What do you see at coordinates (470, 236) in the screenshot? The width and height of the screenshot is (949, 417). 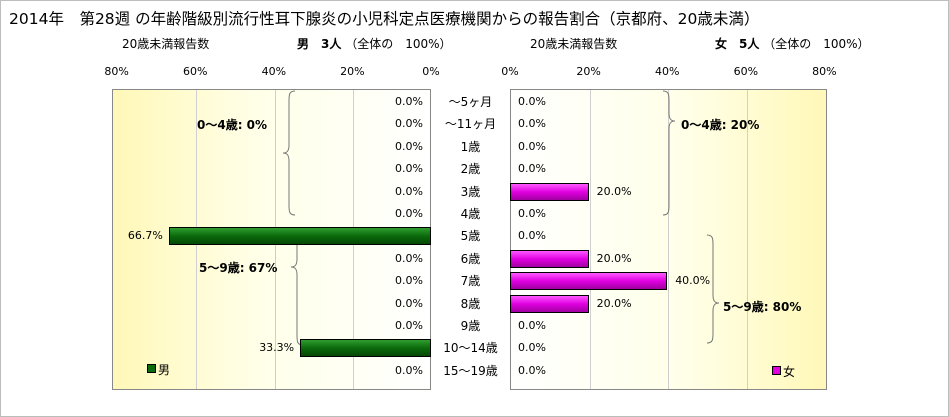 I see `age-label: 5歳` at bounding box center [470, 236].